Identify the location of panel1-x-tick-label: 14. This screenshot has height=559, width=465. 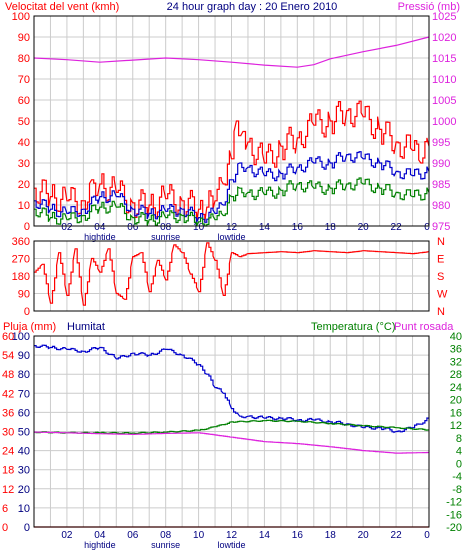
(265, 227).